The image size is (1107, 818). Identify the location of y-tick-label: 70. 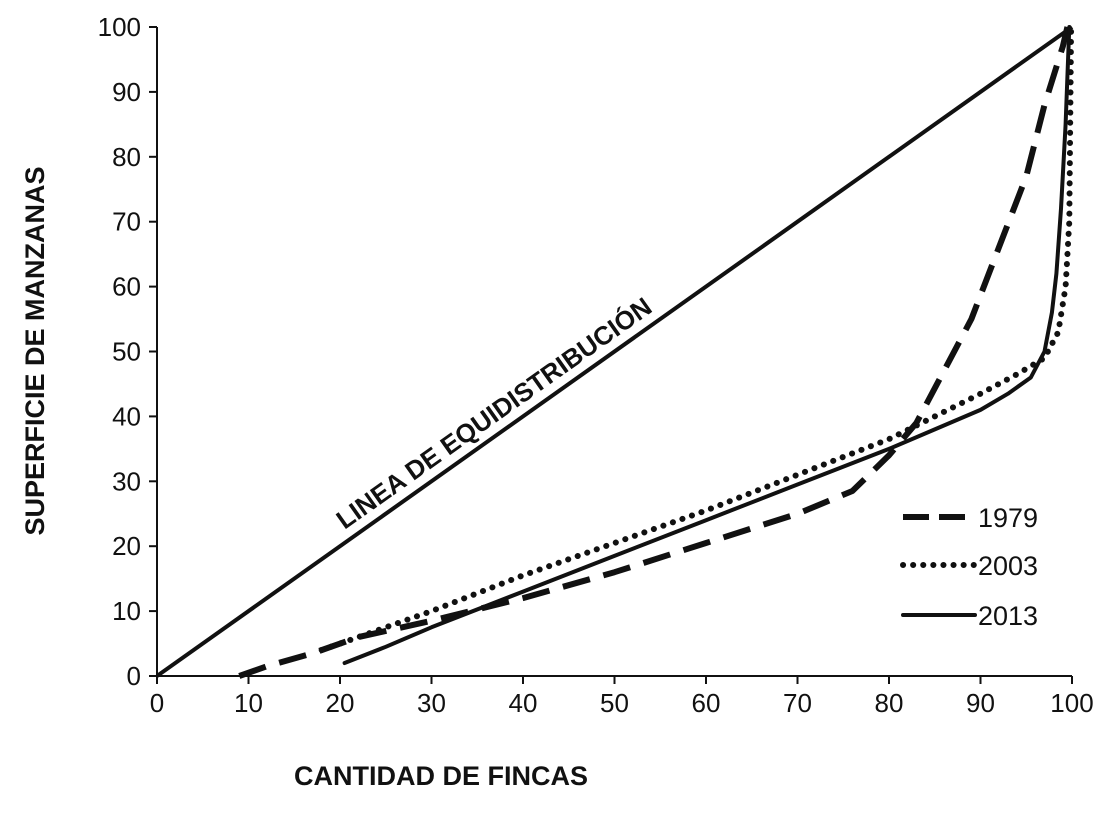
(126, 222).